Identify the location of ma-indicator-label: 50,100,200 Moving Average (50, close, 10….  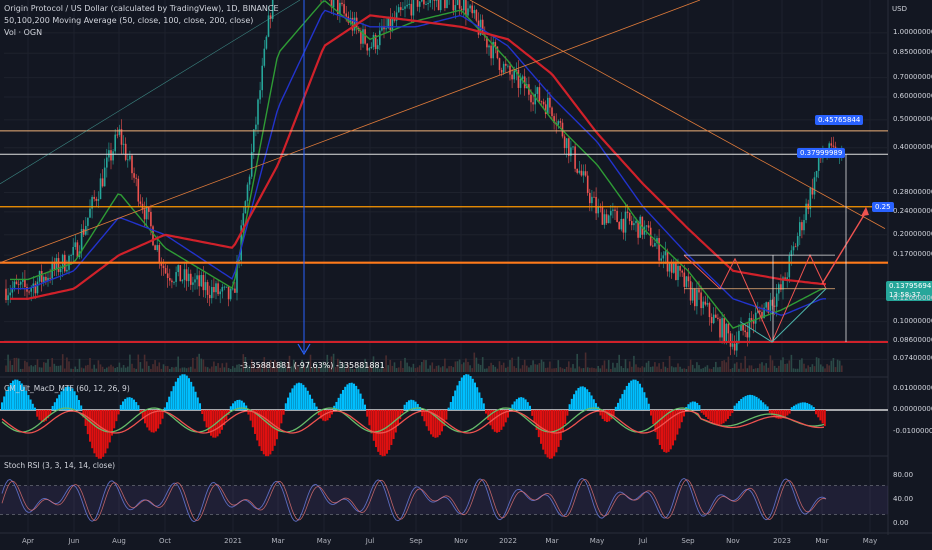
(129, 20).